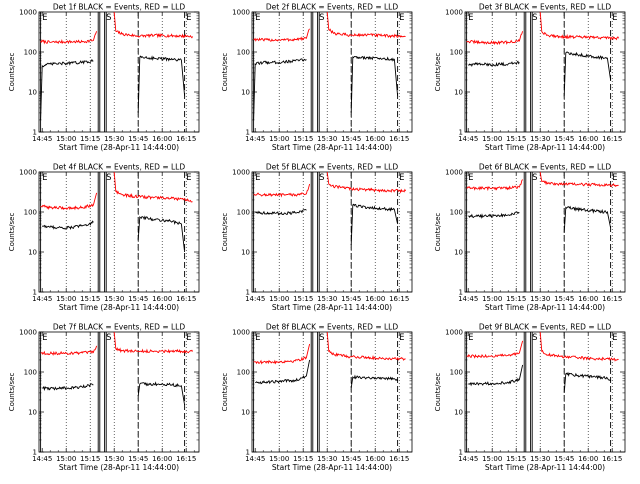  I want to click on panel-title: Det 7f BLACK = Events, RED = LLD, so click(119, 327).